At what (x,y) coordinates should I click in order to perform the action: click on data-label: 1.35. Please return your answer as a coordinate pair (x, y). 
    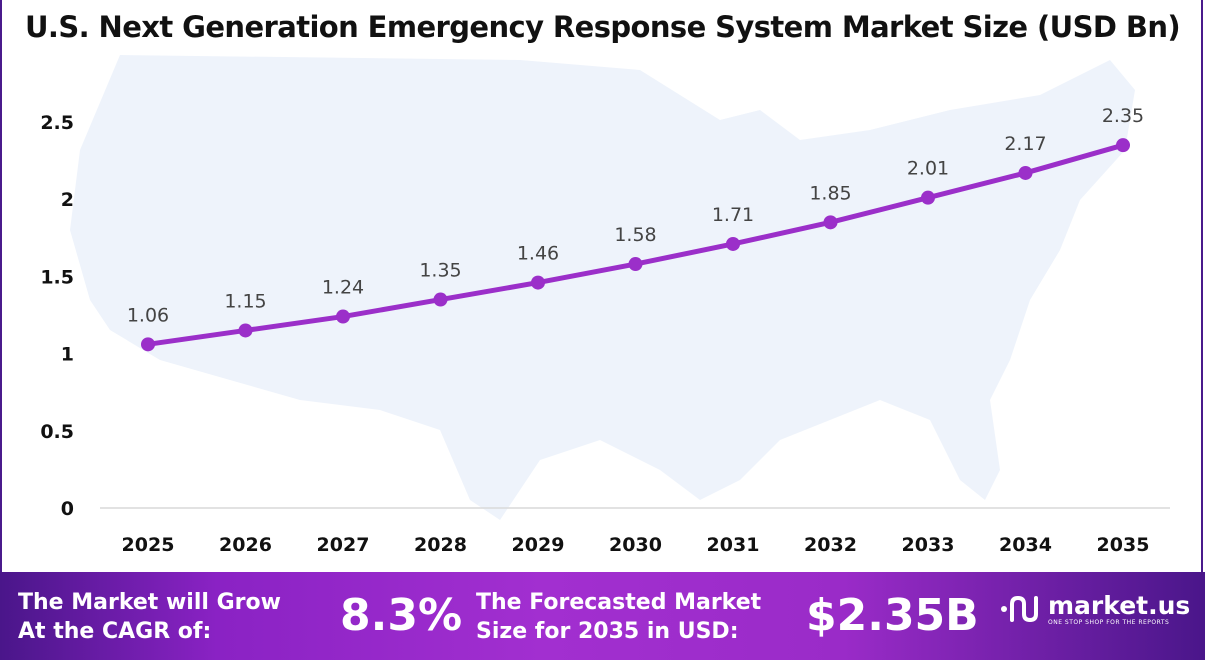
    Looking at the image, I should click on (440, 271).